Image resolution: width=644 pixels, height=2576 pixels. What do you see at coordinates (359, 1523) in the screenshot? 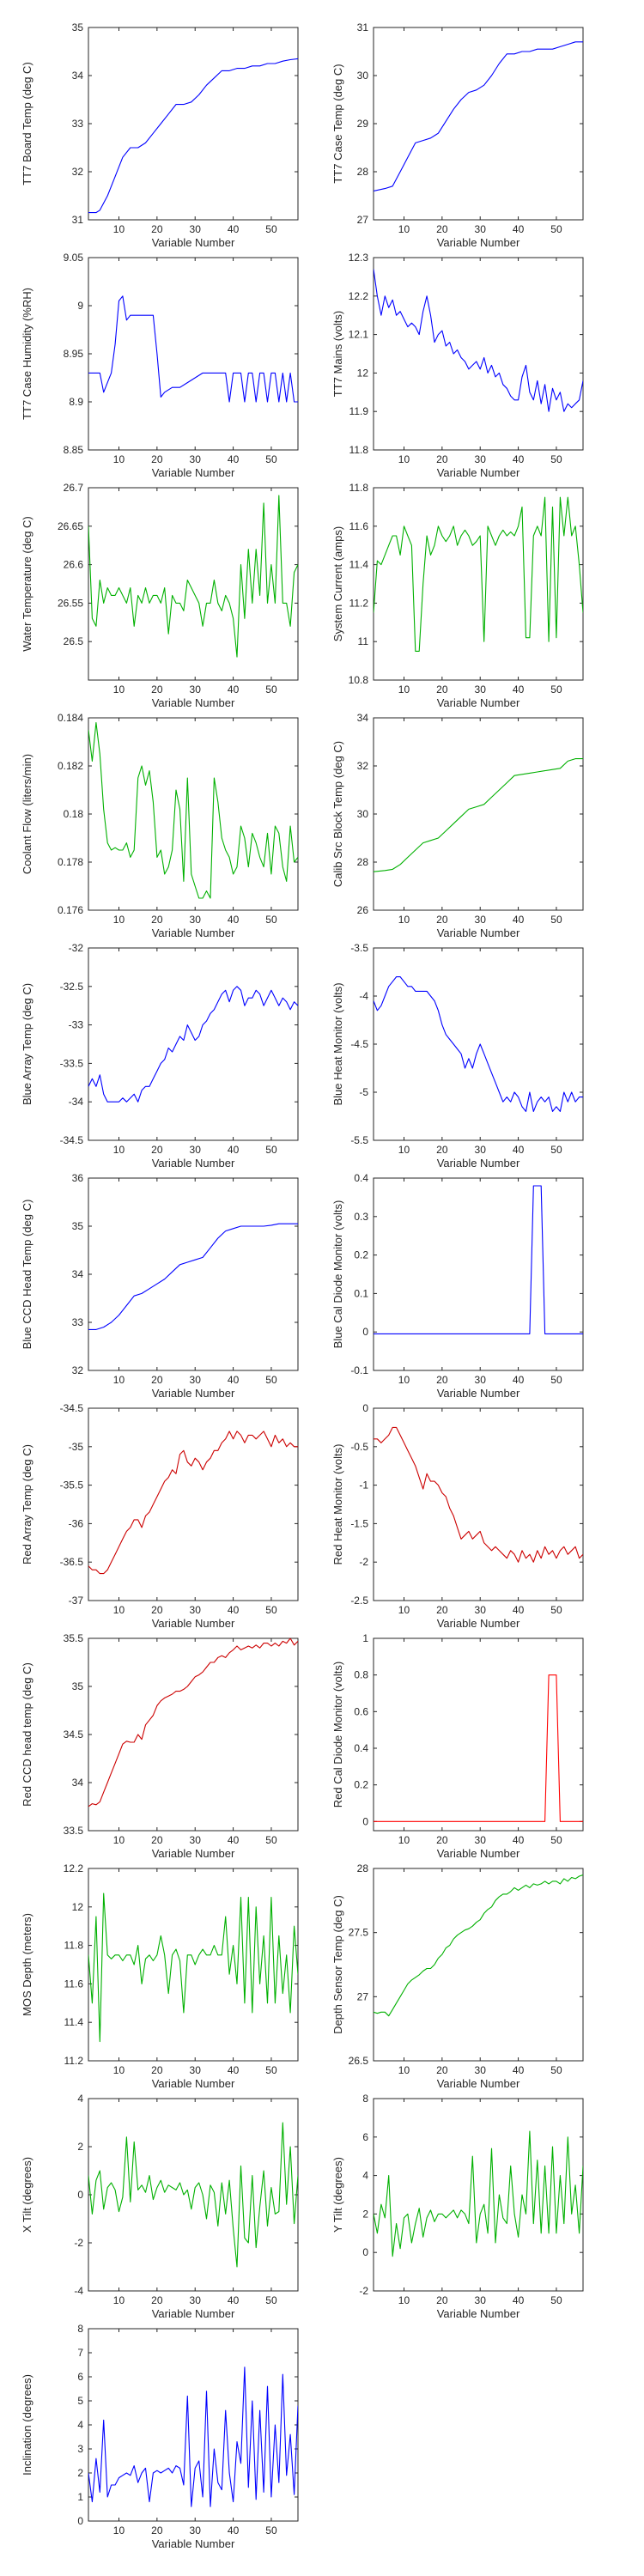
I see `y-tick-label: -1.5` at bounding box center [359, 1523].